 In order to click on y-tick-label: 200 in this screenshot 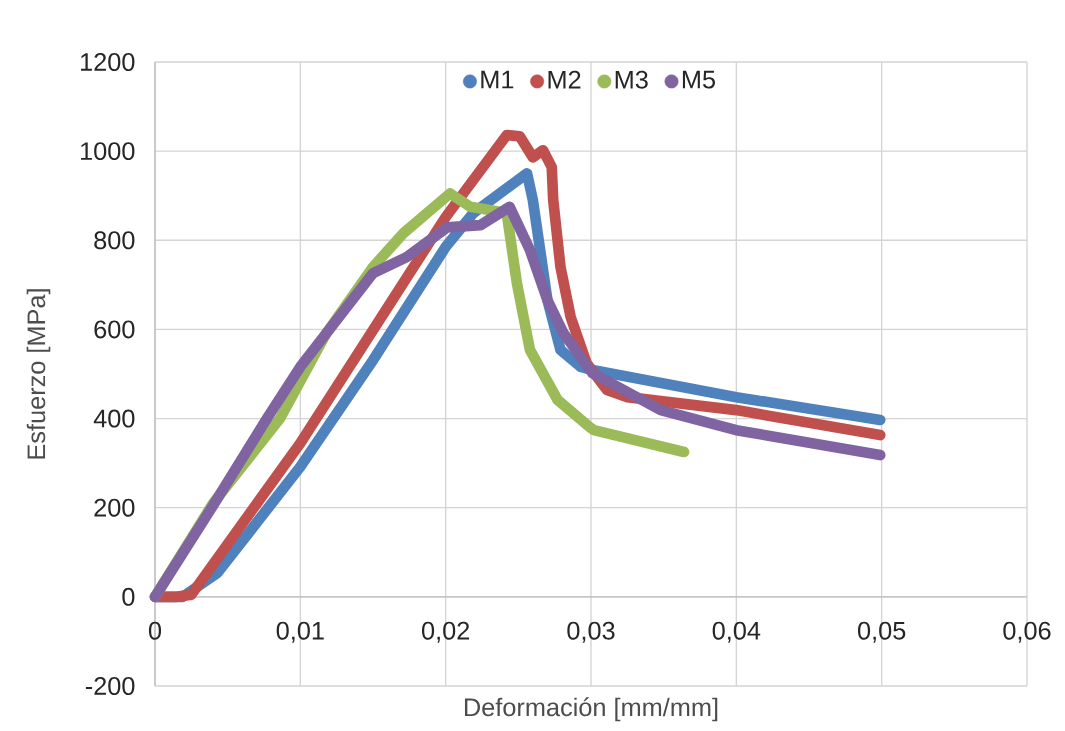, I will do `click(114, 507)`.